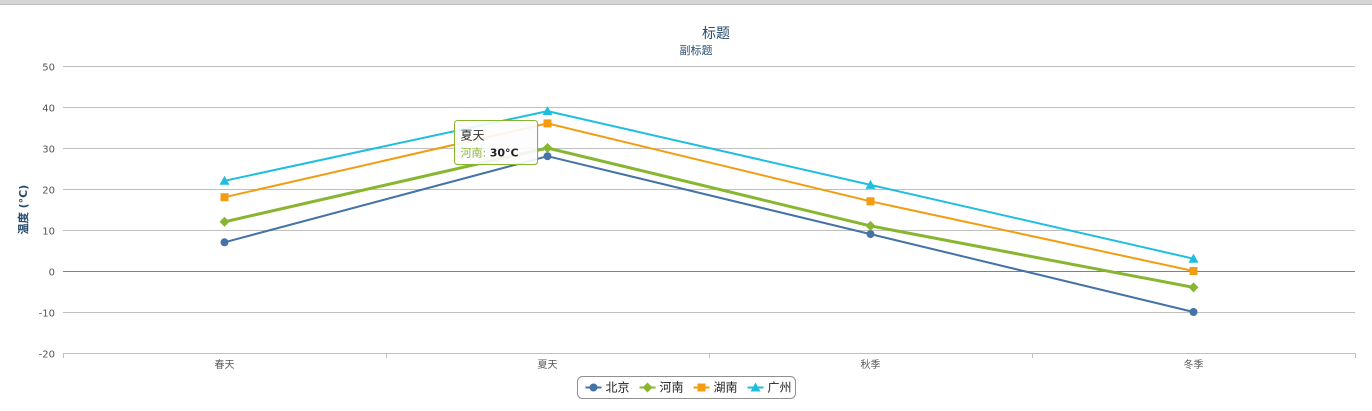  I want to click on legend-item-湖南: 湖南, so click(715, 387).